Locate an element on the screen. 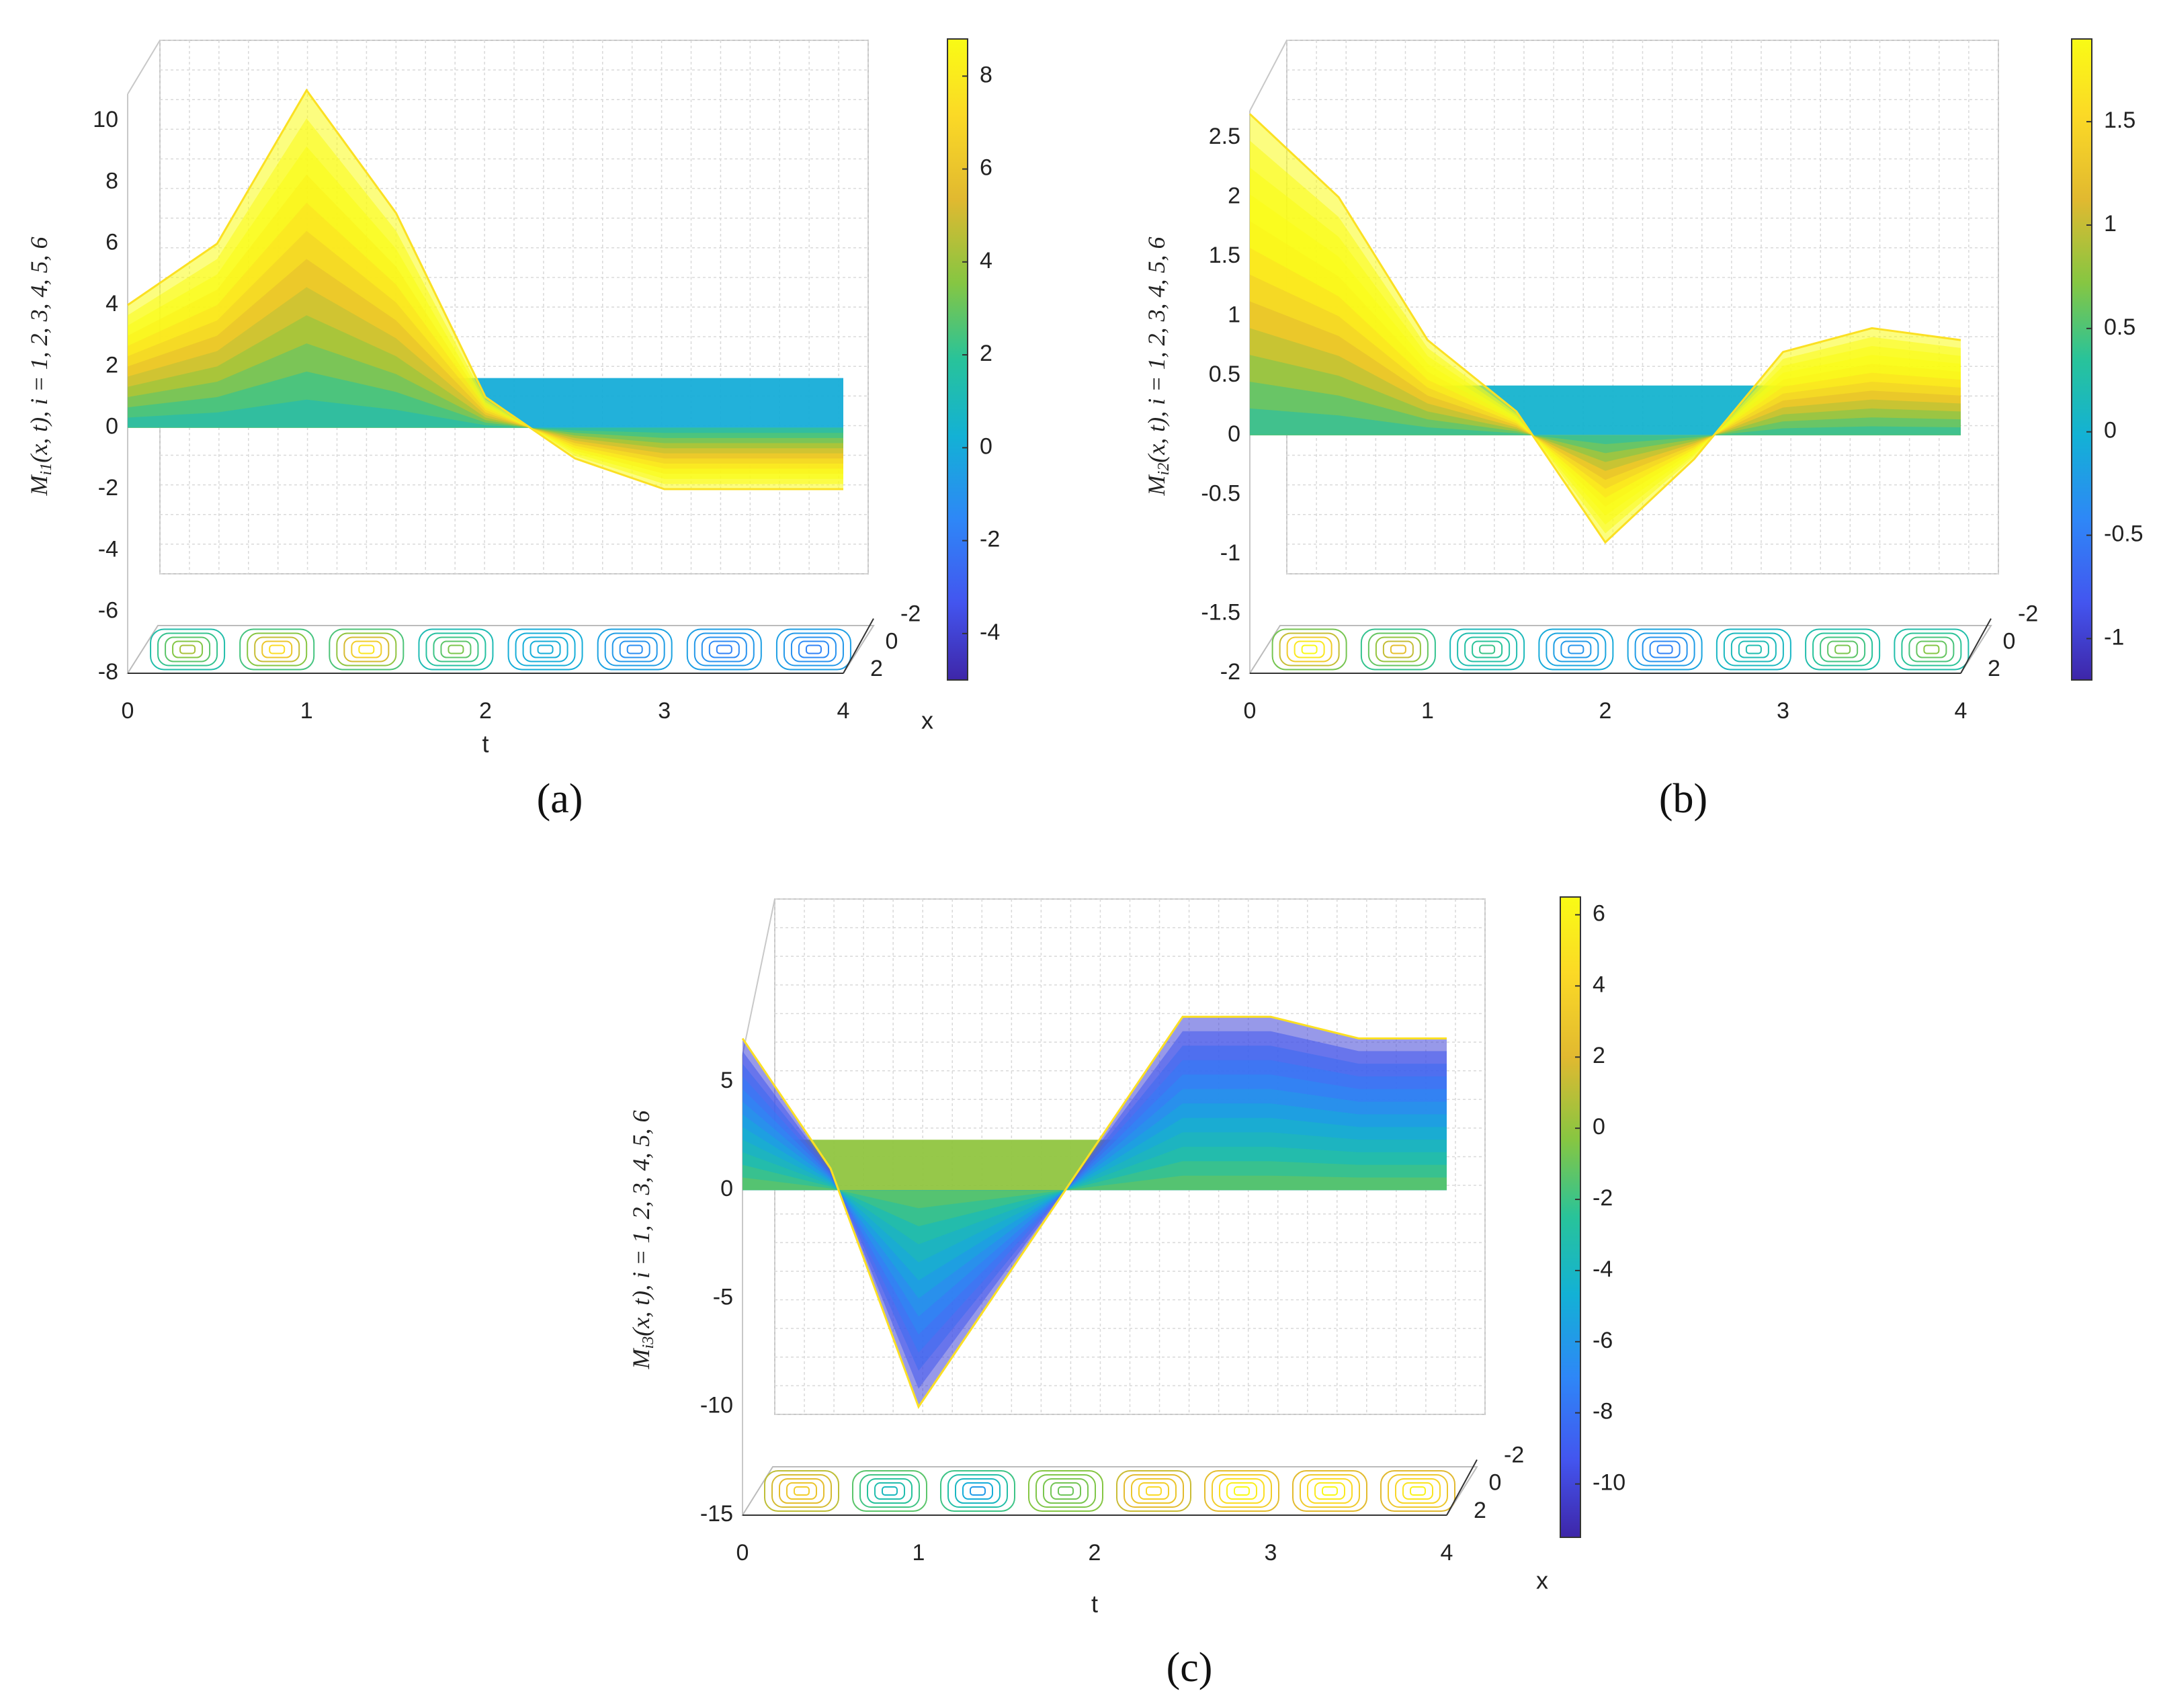  z-axis-label-rest: (x, t), i = 1, 2, 3, 4, 5, 6 is located at coordinates (1156, 350).